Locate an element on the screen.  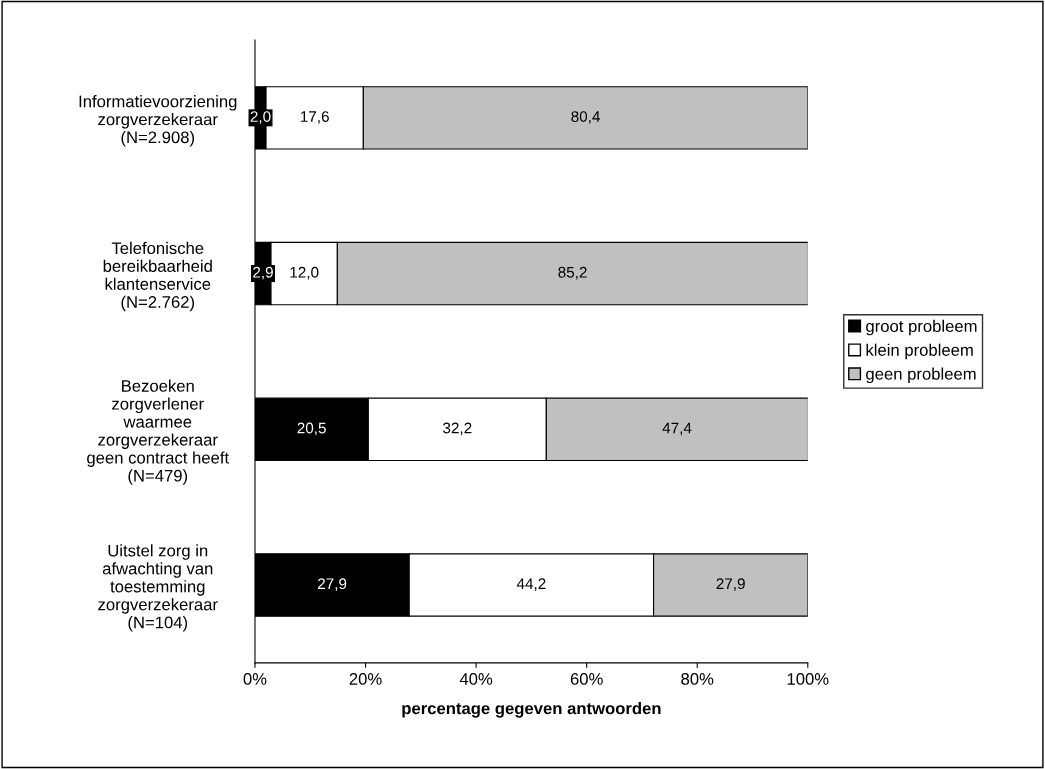
data-label: 20,5 is located at coordinates (311, 429).